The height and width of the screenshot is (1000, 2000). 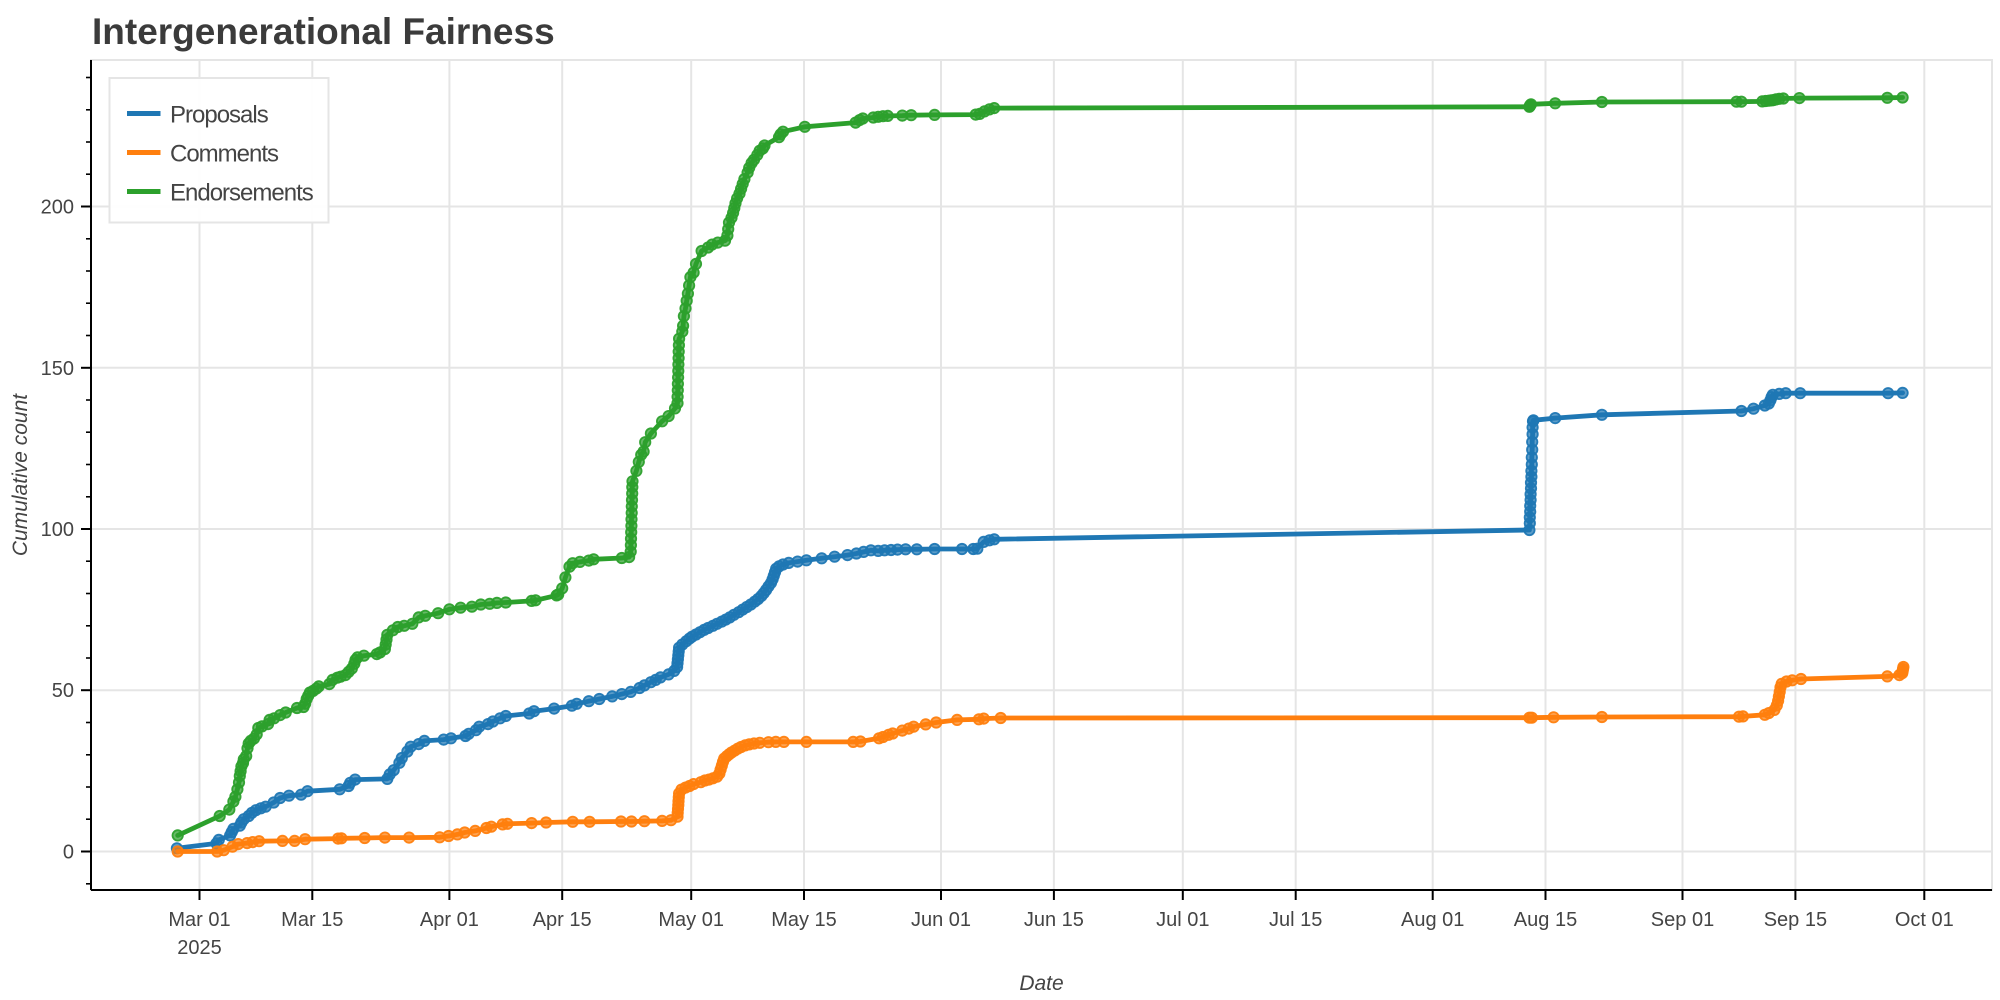 I want to click on svg-text: May 15, so click(x=804, y=920).